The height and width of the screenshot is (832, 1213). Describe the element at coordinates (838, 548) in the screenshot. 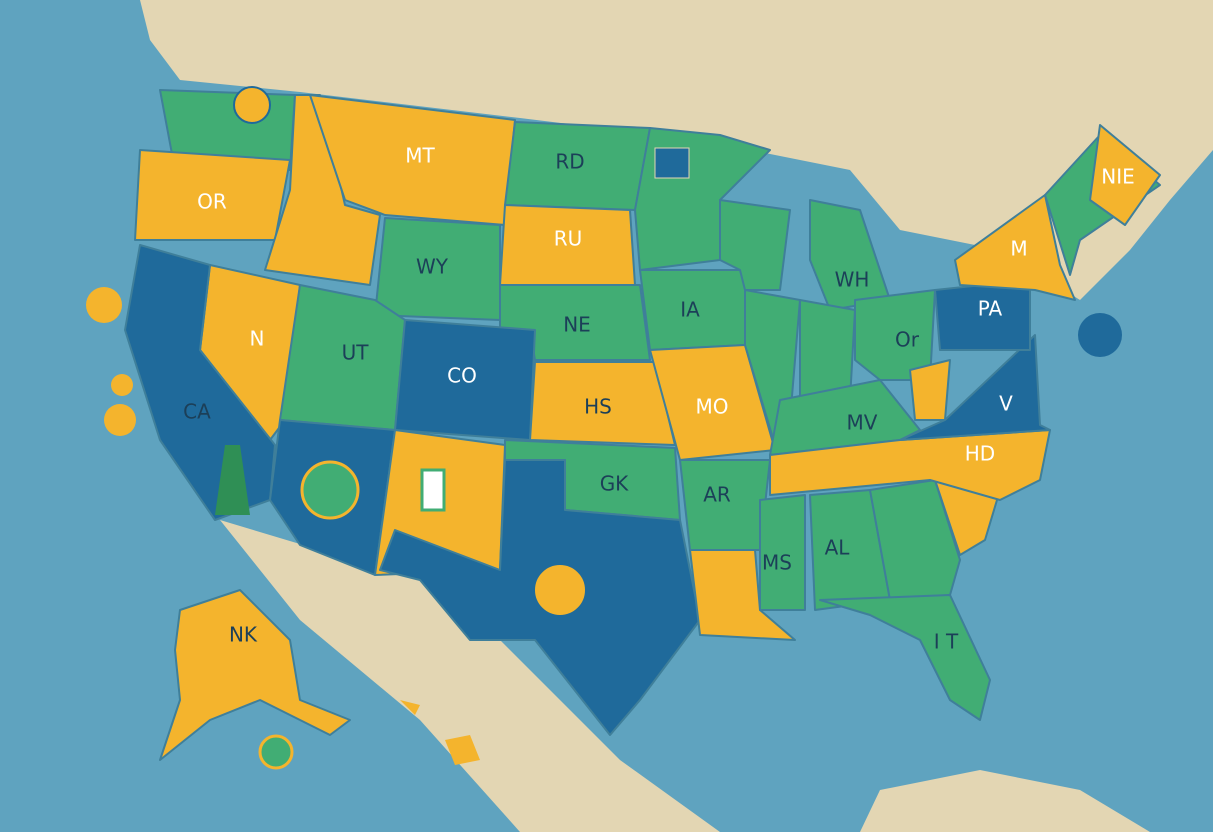

I see `state-label: AL` at that location.